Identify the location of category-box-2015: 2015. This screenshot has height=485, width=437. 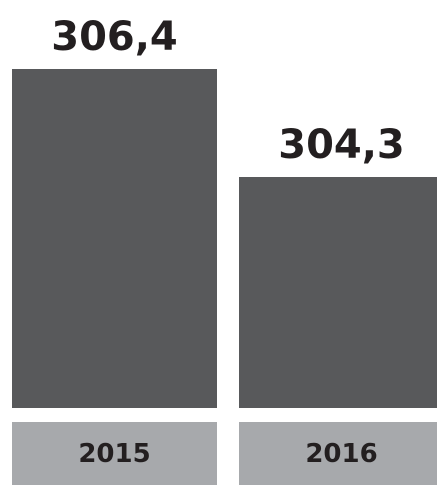
(114, 453).